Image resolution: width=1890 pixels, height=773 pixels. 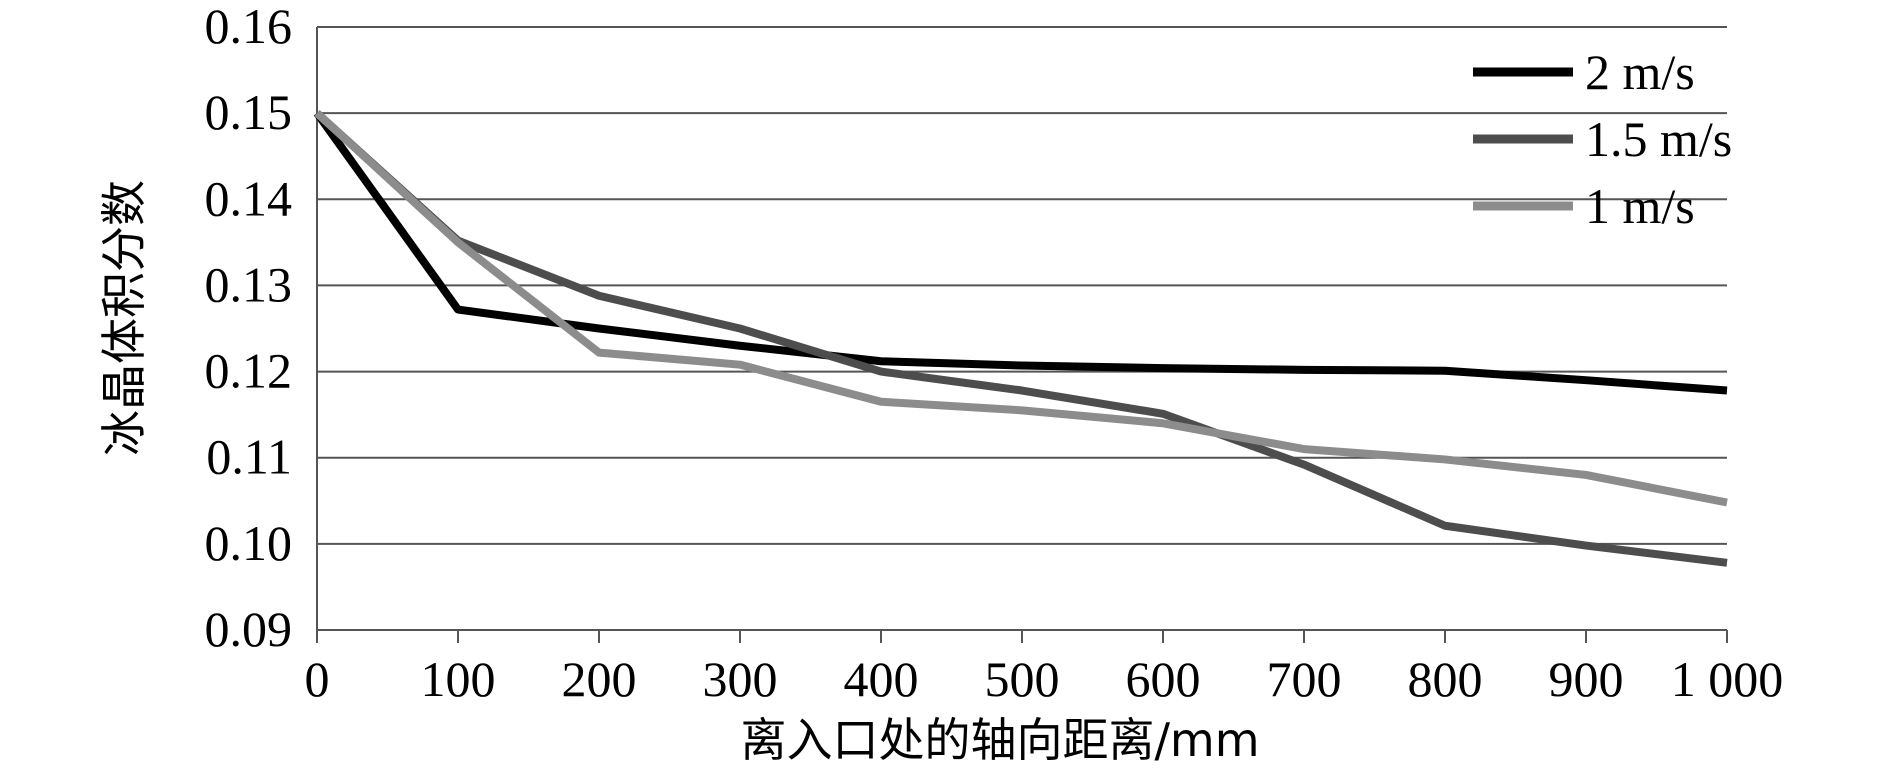 What do you see at coordinates (999, 740) in the screenshot?
I see `x-axis-title: 离入口处的轴向距离/mm` at bounding box center [999, 740].